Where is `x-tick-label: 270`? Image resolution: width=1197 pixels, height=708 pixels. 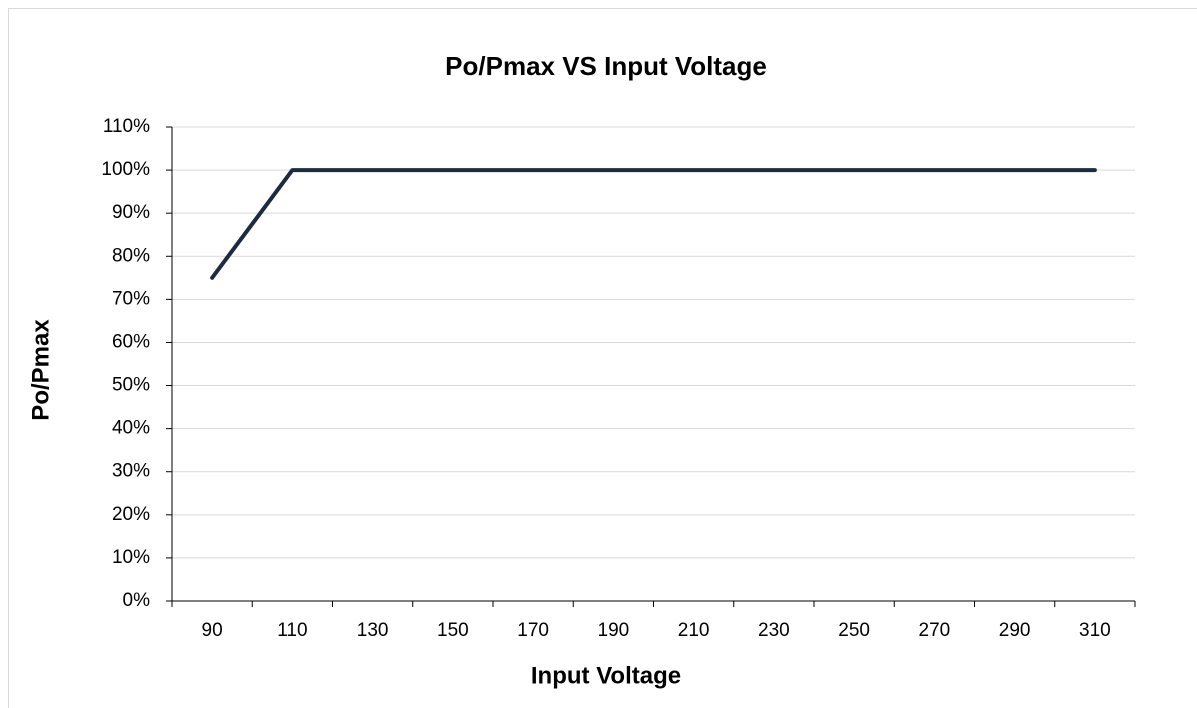 x-tick-label: 270 is located at coordinates (935, 630).